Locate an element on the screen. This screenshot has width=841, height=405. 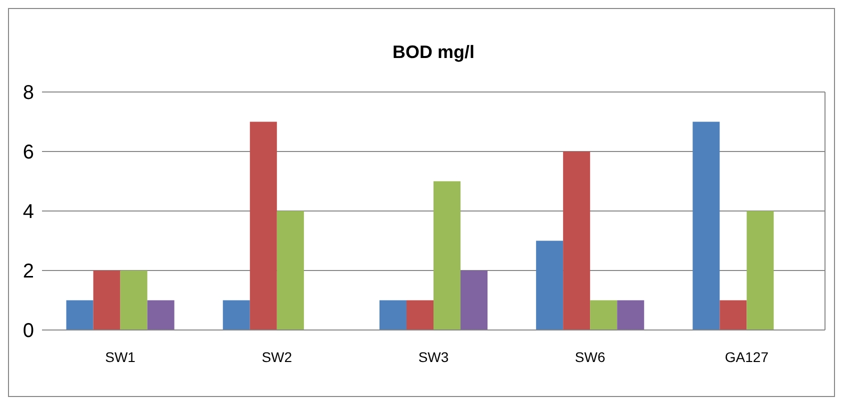
chart-title: BOD mg/l is located at coordinates (433, 52).